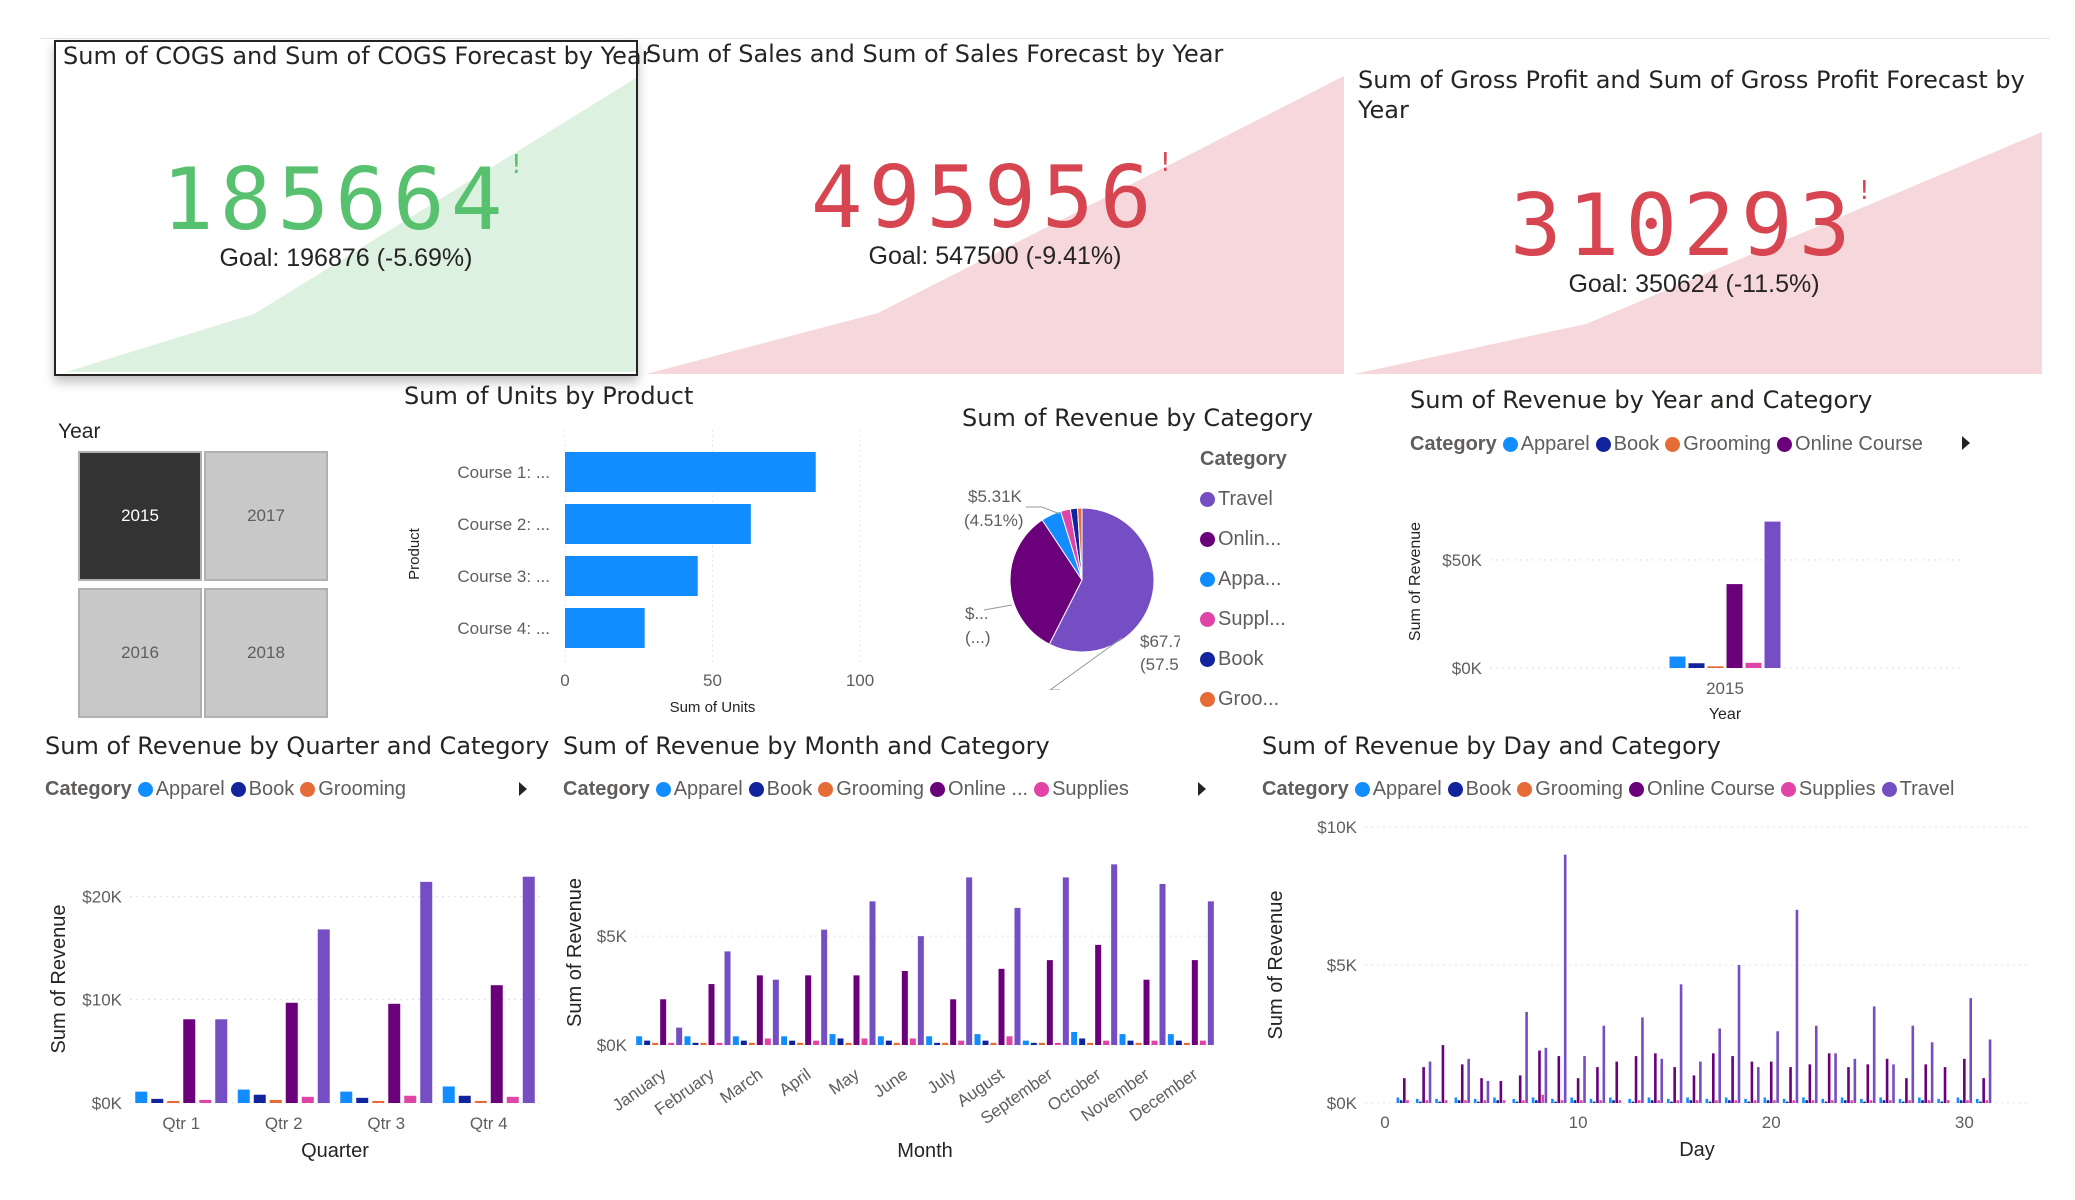  What do you see at coordinates (549, 396) in the screenshot?
I see `units-chart-title: Sum of Units by Product` at bounding box center [549, 396].